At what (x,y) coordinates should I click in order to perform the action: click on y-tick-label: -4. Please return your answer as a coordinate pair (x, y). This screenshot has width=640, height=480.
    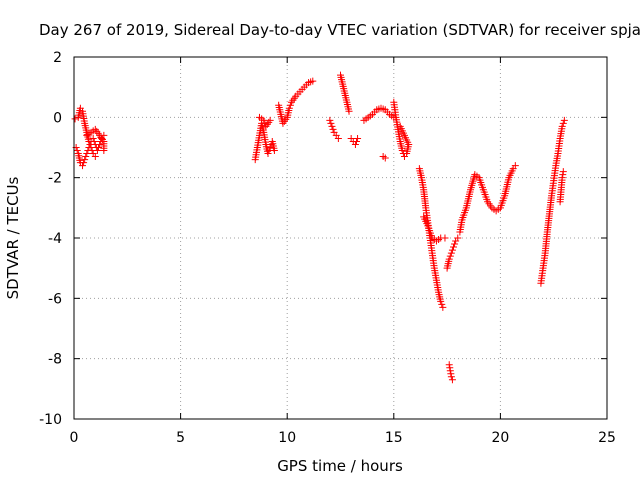
    Looking at the image, I should click on (55, 239).